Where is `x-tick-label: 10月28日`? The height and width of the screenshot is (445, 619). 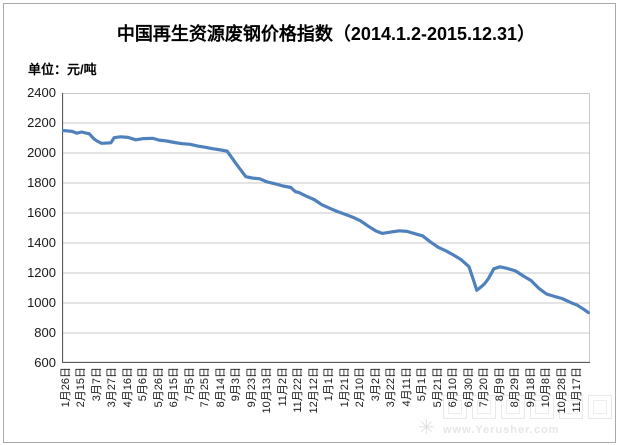
x-tick-label: 10月28日 is located at coordinates (561, 390).